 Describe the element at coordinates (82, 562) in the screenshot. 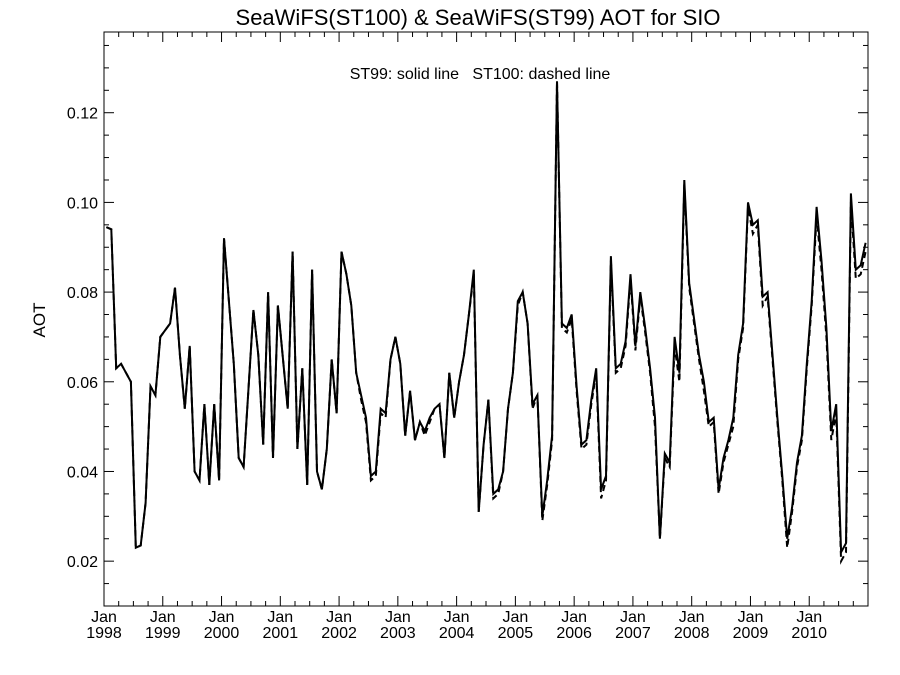

I see `y-tick-label: 0.02` at that location.